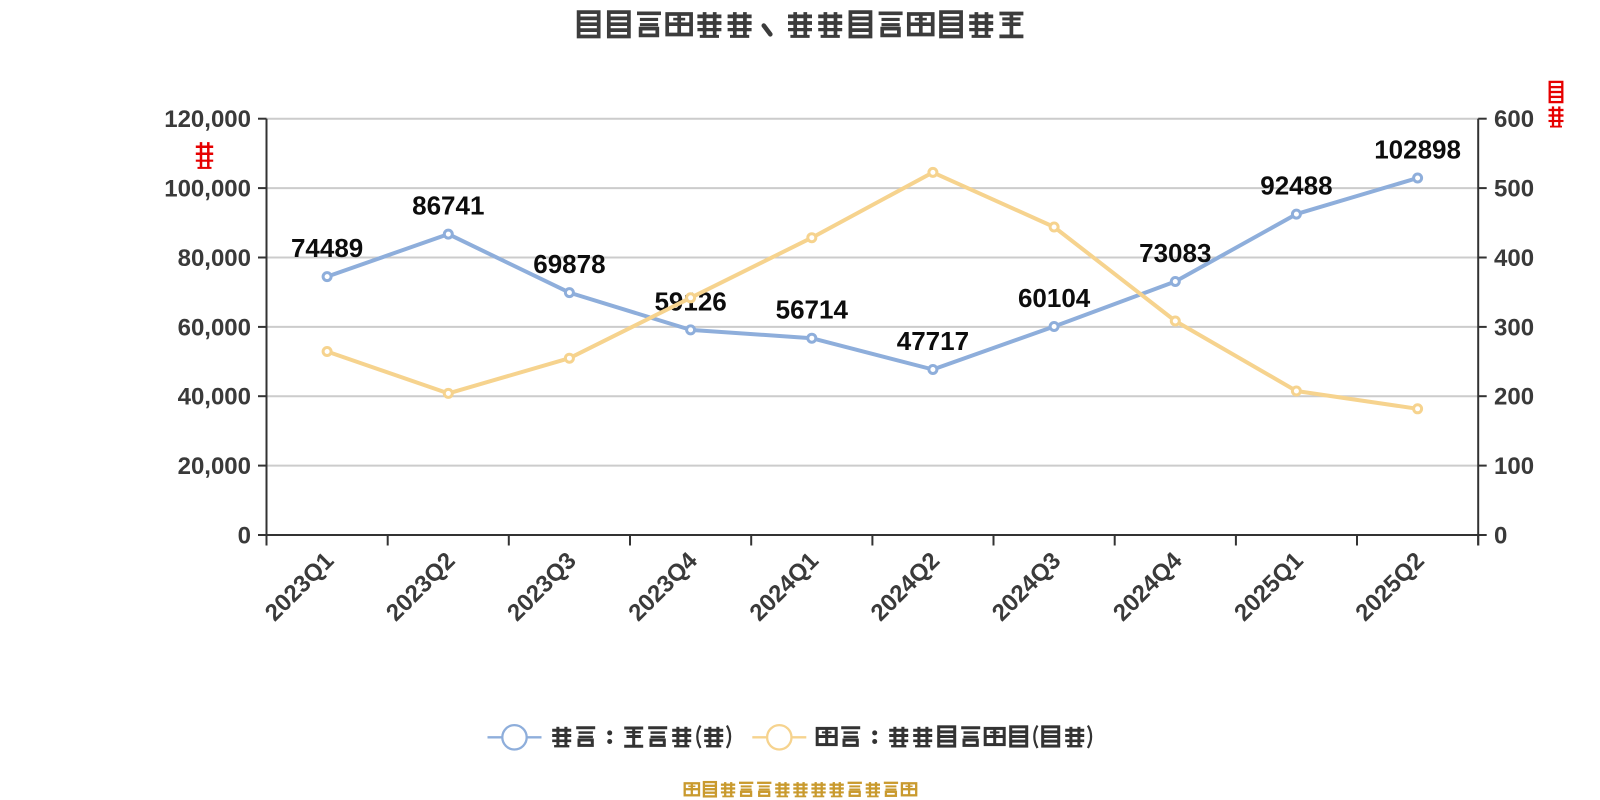 The height and width of the screenshot is (800, 1600). I want to click on svg-text: 20,000, so click(214, 466).